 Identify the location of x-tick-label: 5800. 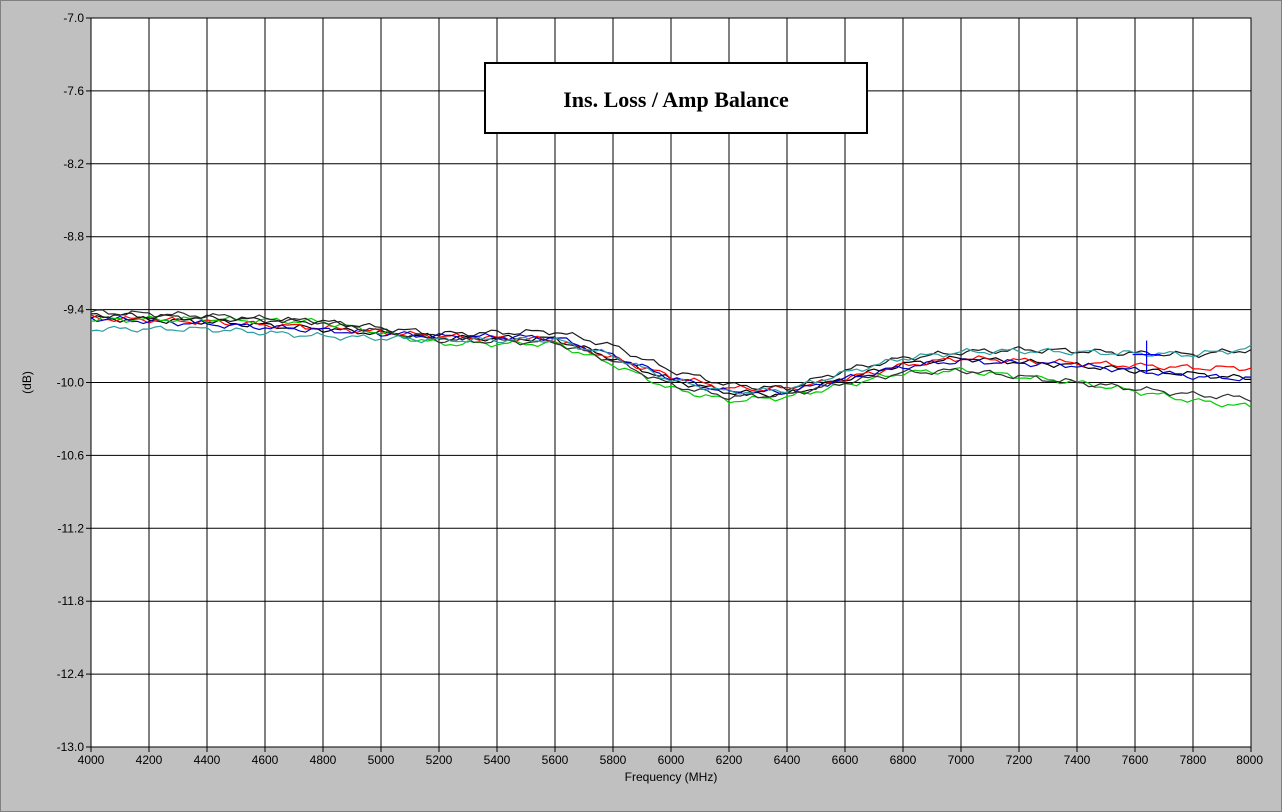
(613, 760).